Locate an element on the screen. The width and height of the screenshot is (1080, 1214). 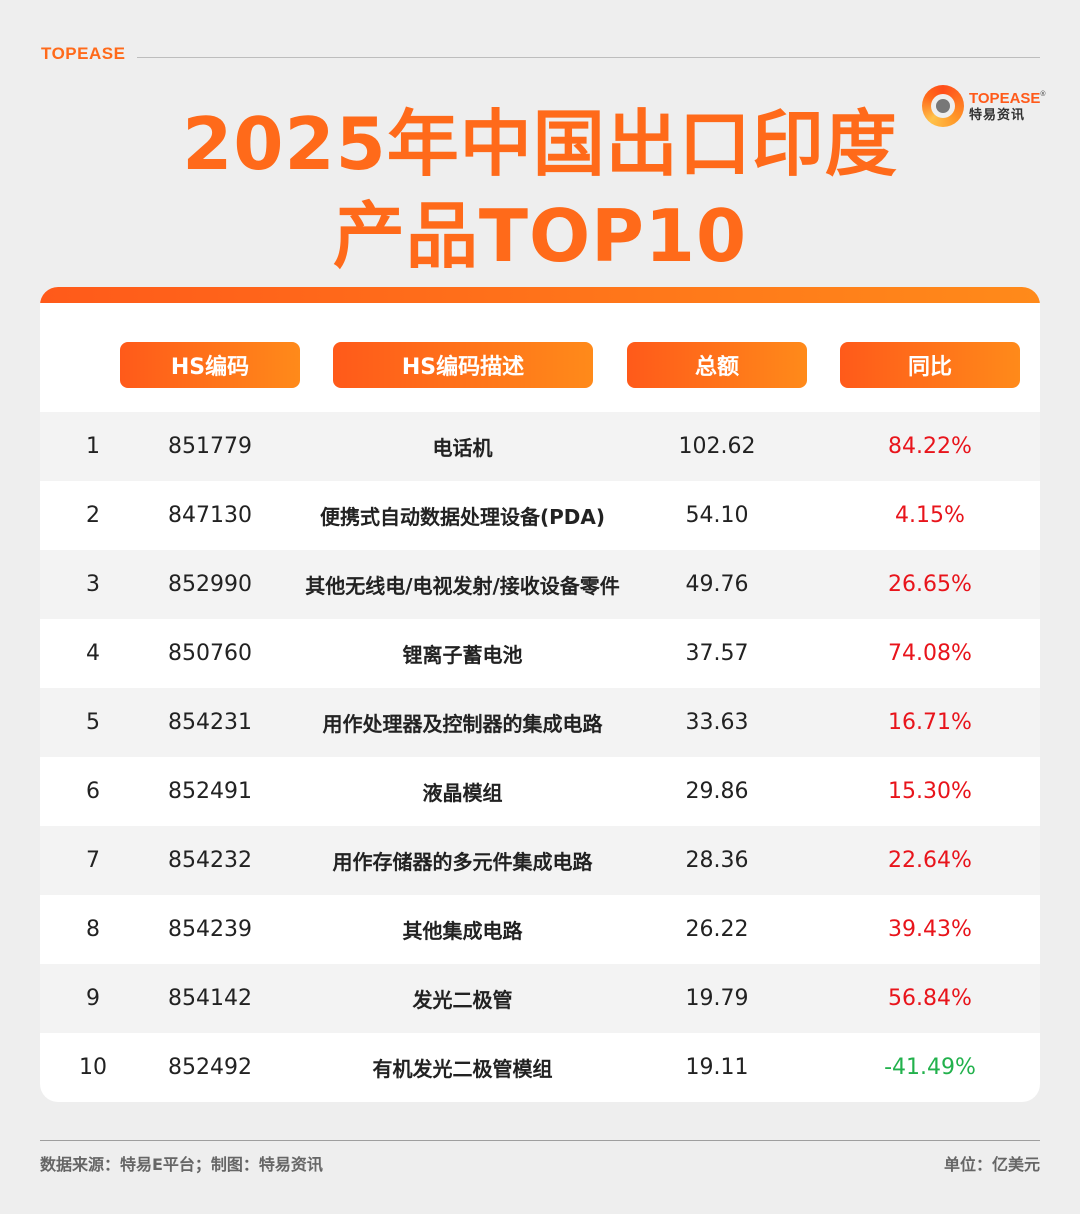
description-cell: 其他集成电路 is located at coordinates (462, 931).